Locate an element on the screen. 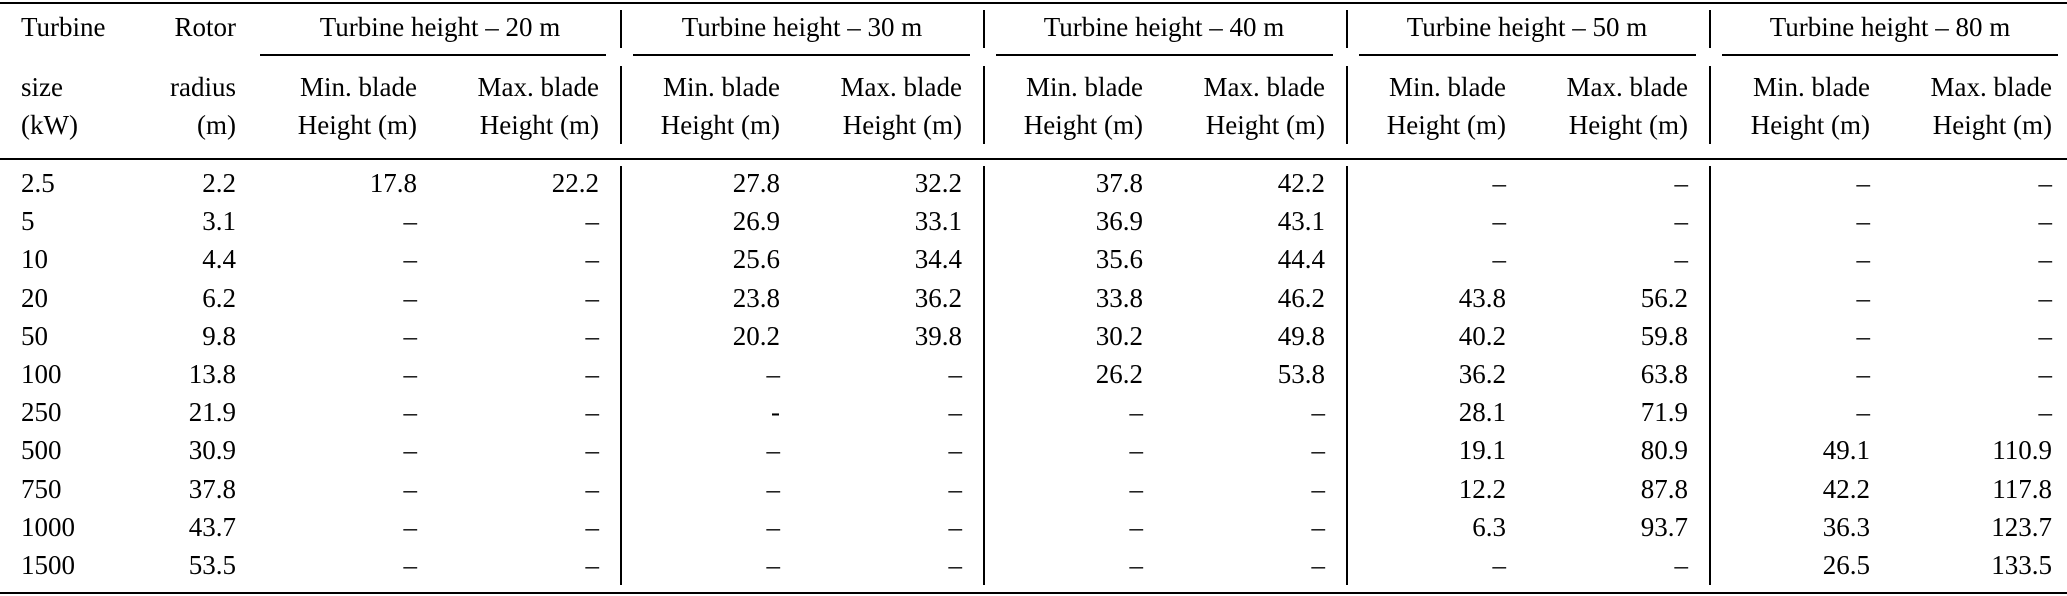  top-rule is located at coordinates (1033, 3).